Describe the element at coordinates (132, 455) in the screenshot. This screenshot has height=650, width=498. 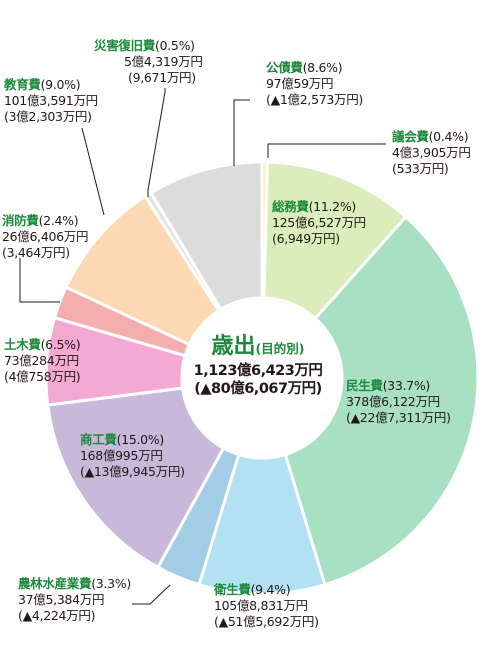
I see `label-shokohi: 商工費(15.0%) 168億995万円 (▲13億9,945万円)` at that location.